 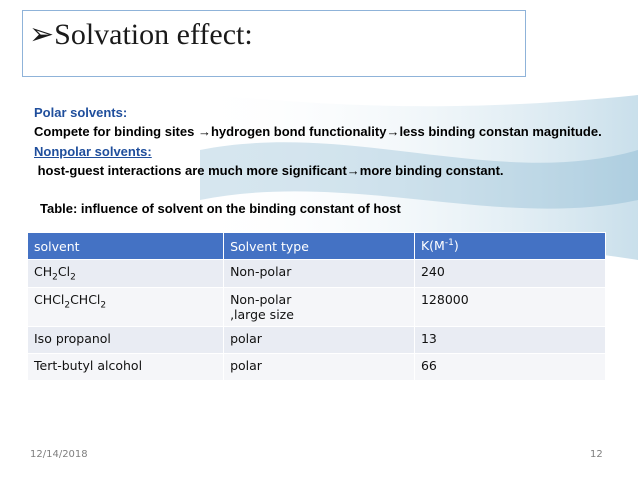 I want to click on title-box: ➢Solvation effect:, so click(x=274, y=43).